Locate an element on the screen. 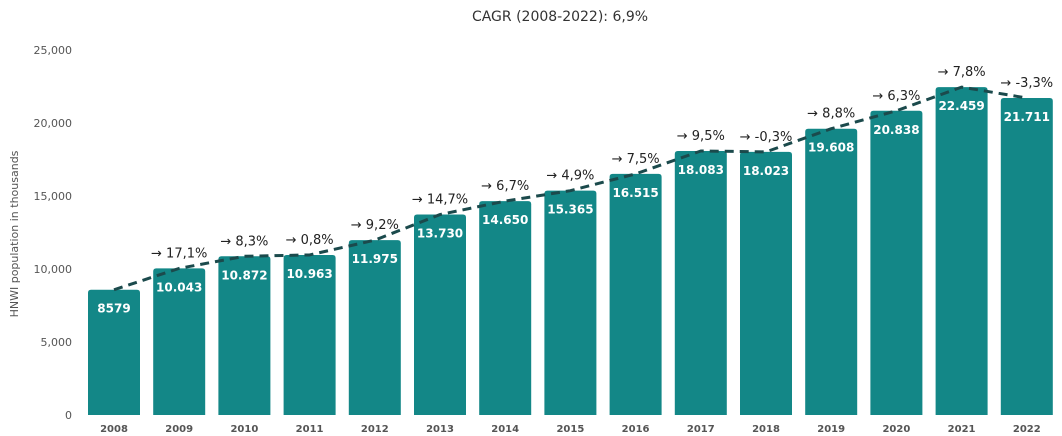  bar-value-label: 20.838 is located at coordinates (896, 130).